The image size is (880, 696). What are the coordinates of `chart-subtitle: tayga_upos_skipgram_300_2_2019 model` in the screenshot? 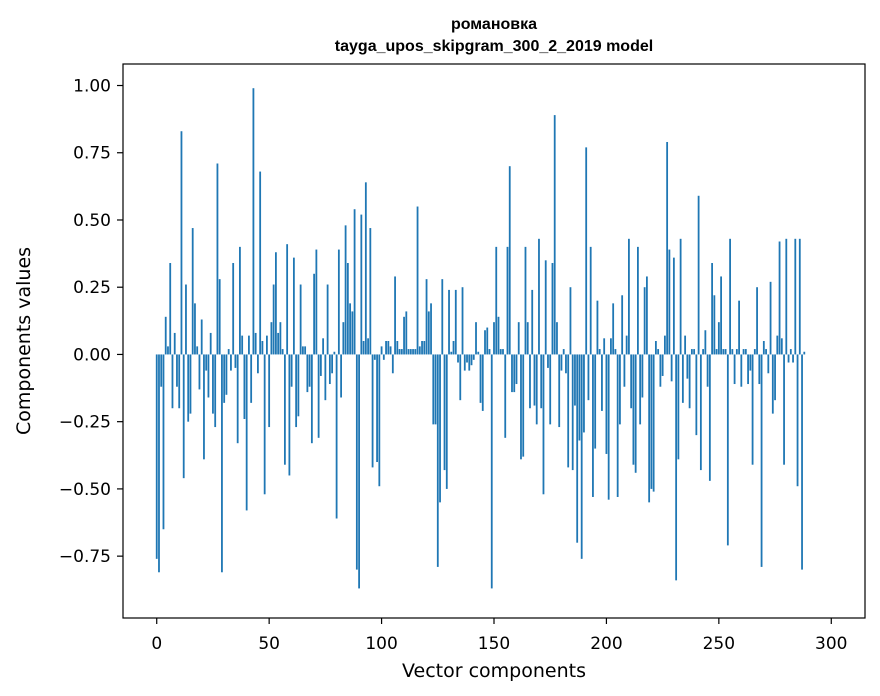 It's located at (494, 46).